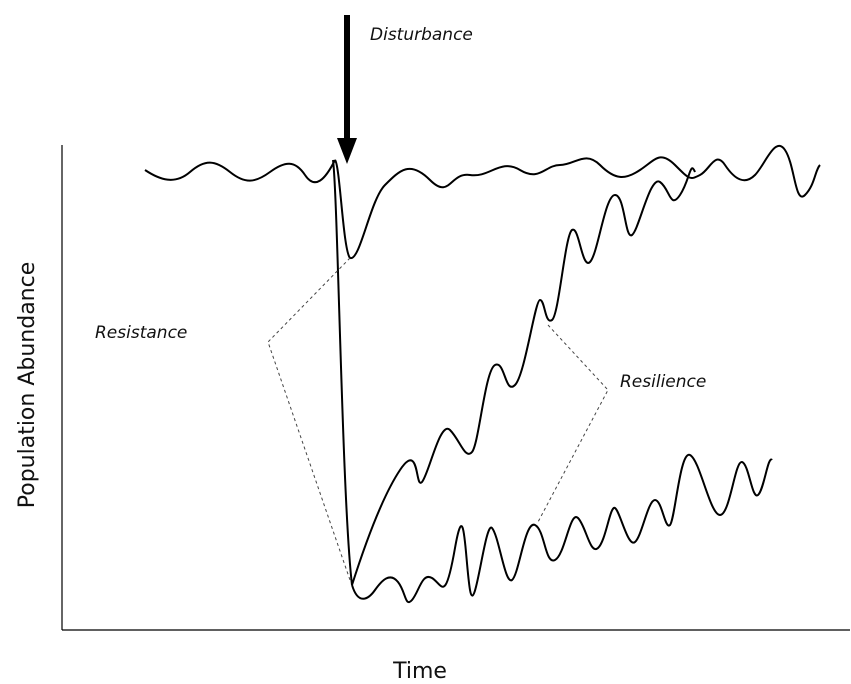 This screenshot has height=684, width=851. Describe the element at coordinates (577, 202) in the screenshot. I see `resistant-curve` at that location.